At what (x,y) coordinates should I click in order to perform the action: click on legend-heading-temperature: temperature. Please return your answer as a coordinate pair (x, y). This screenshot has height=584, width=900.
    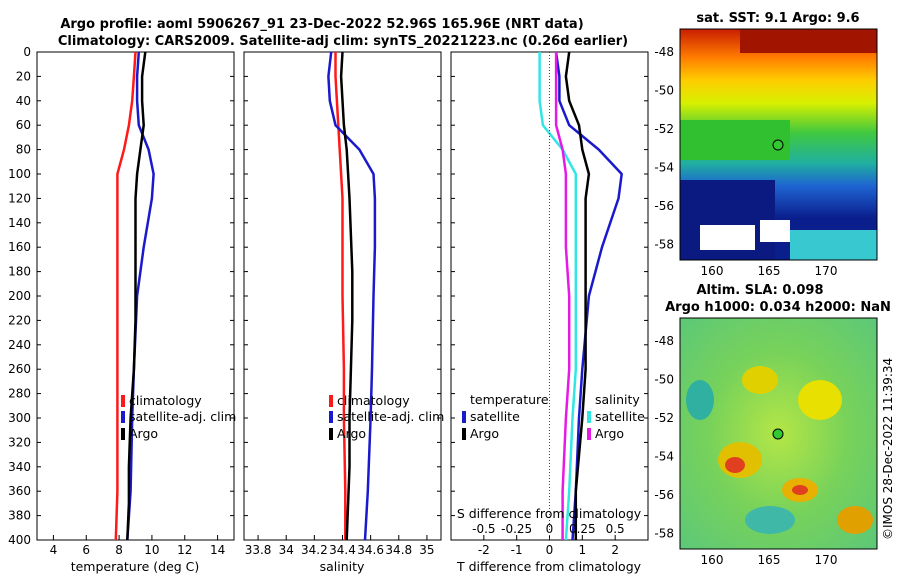
    Looking at the image, I should click on (509, 399).